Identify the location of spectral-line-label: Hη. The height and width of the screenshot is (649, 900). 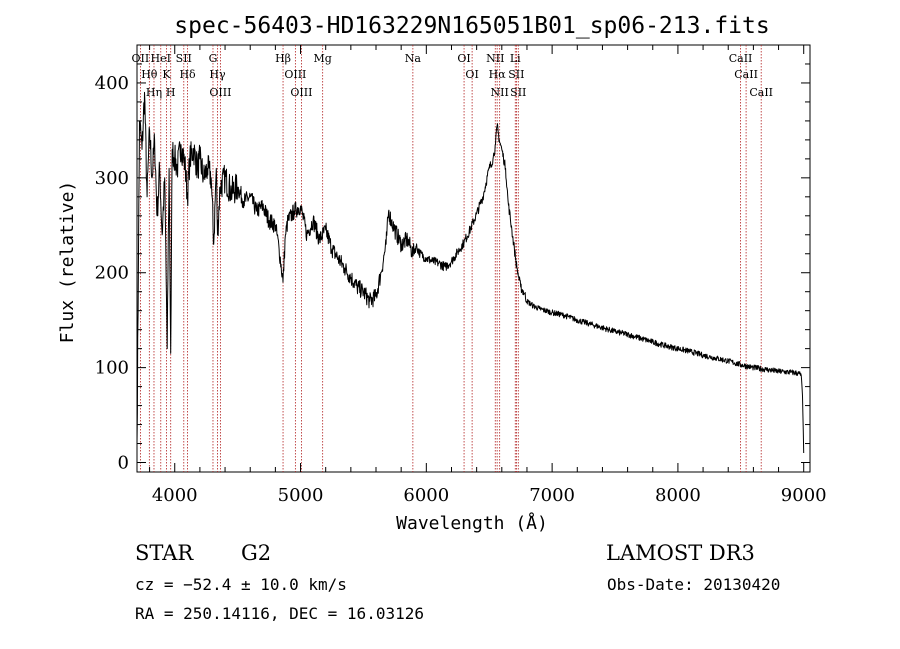
(154, 92).